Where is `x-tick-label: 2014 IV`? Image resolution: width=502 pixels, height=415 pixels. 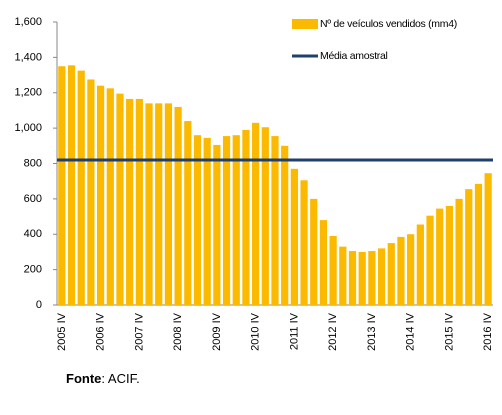 x-tick-label: 2014 IV is located at coordinates (411, 331).